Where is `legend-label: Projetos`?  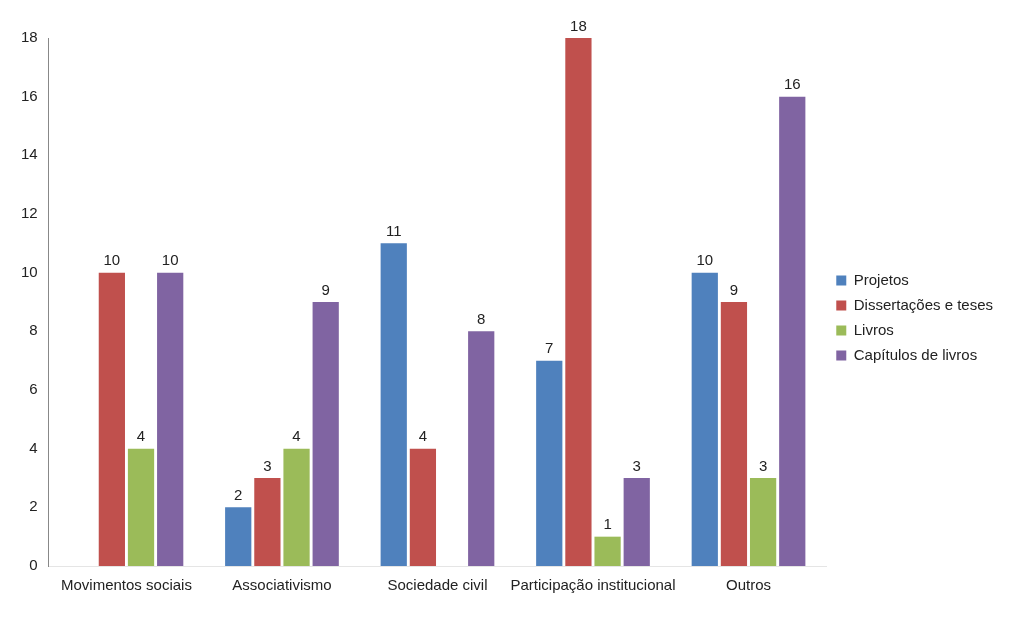
legend-label: Projetos is located at coordinates (881, 279).